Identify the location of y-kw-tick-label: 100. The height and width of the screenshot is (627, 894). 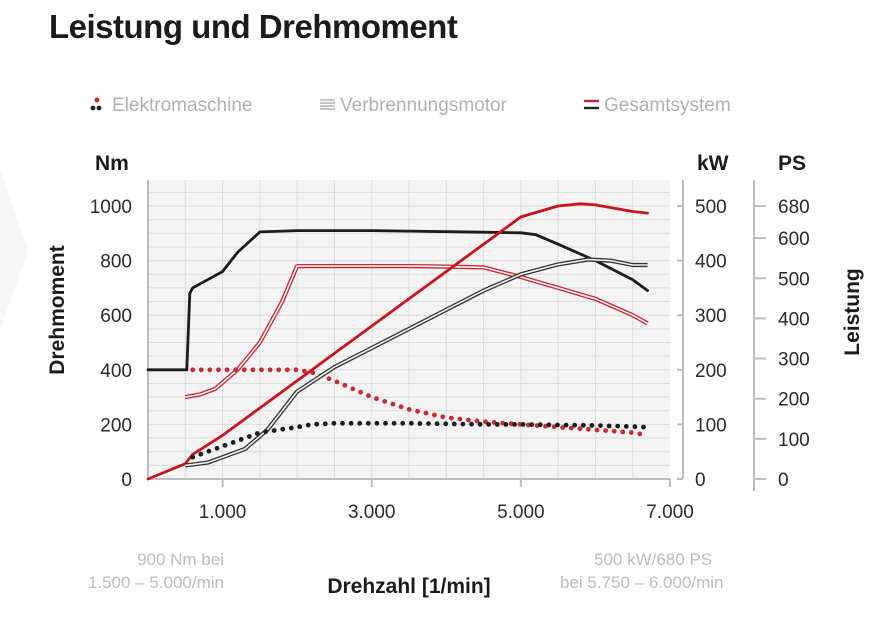
(711, 425).